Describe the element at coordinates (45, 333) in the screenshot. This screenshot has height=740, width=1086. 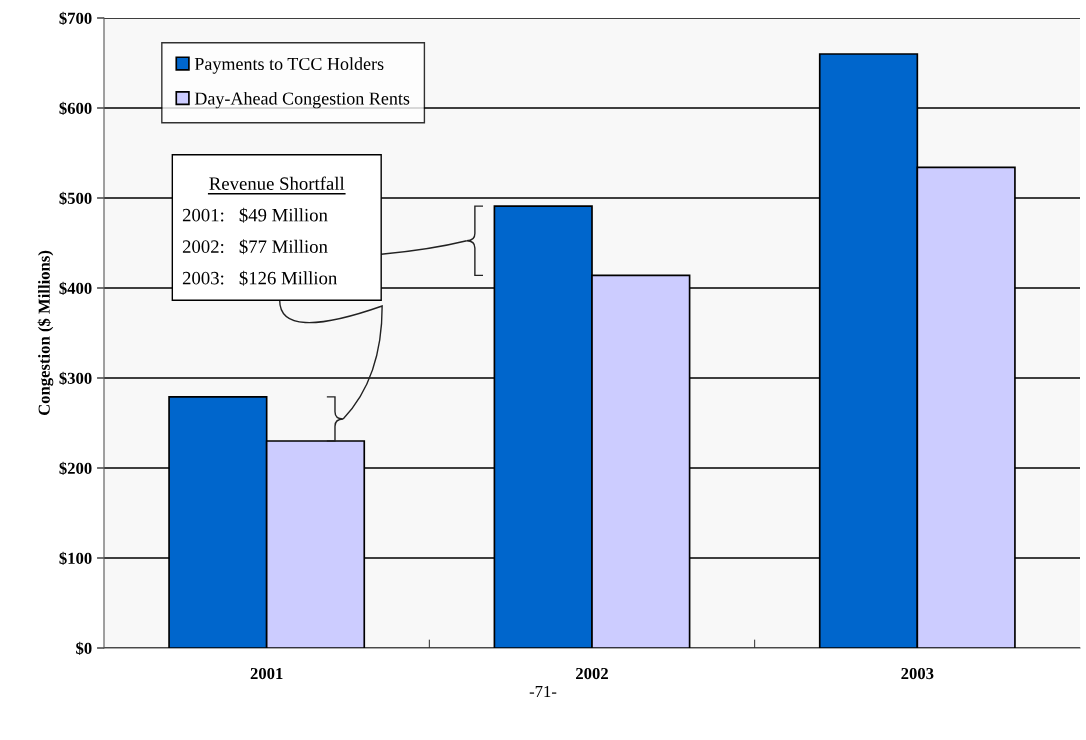
I see `y-axis-title: Congestion ($ Millions)` at that location.